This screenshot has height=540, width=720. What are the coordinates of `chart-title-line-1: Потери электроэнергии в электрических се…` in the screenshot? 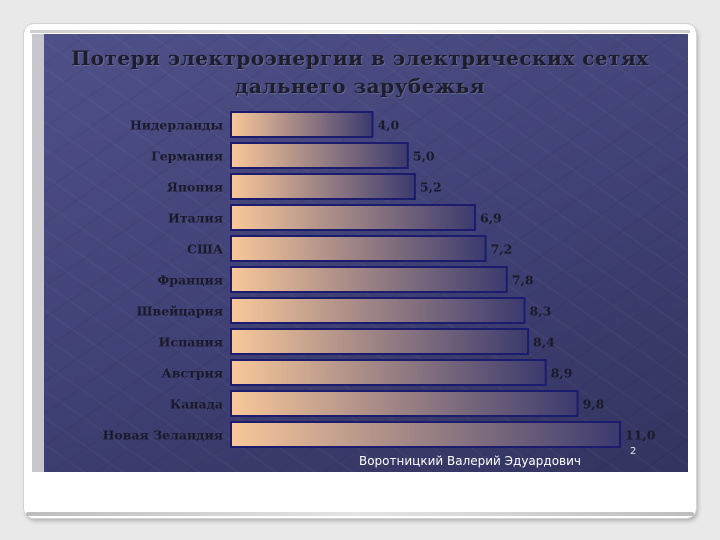 It's located at (360, 58).